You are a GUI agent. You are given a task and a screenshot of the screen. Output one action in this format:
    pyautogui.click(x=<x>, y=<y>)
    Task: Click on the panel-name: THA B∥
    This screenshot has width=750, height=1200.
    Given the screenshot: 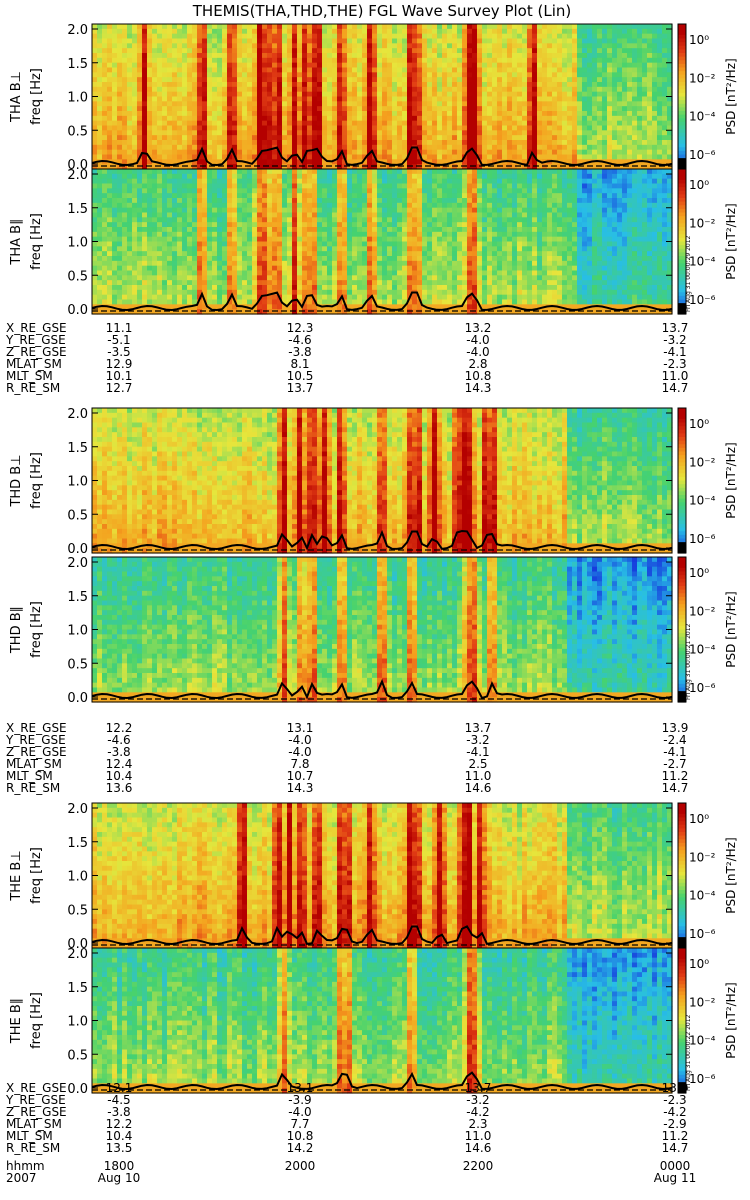 What is the action you would take?
    pyautogui.click(x=16, y=241)
    